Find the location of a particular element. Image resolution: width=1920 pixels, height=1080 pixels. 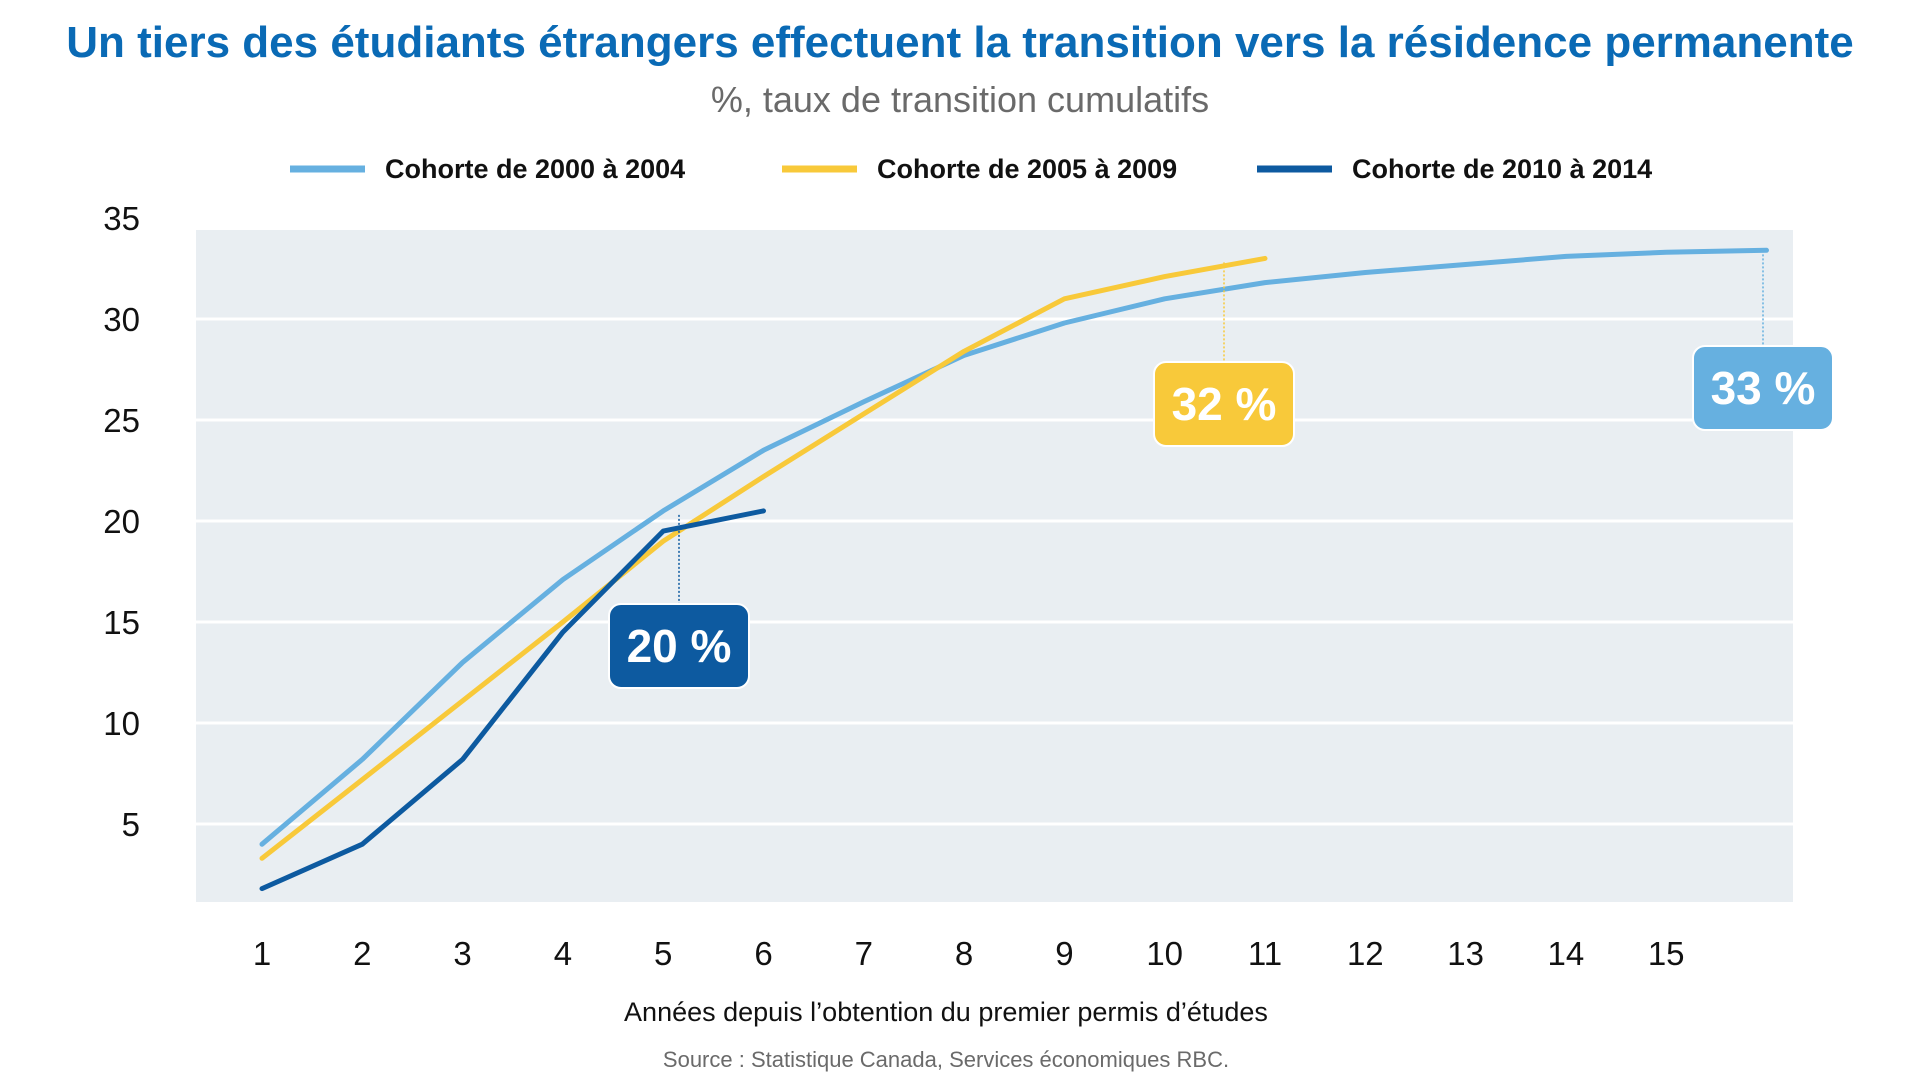

x-tick-label: 13 is located at coordinates (1465, 953).